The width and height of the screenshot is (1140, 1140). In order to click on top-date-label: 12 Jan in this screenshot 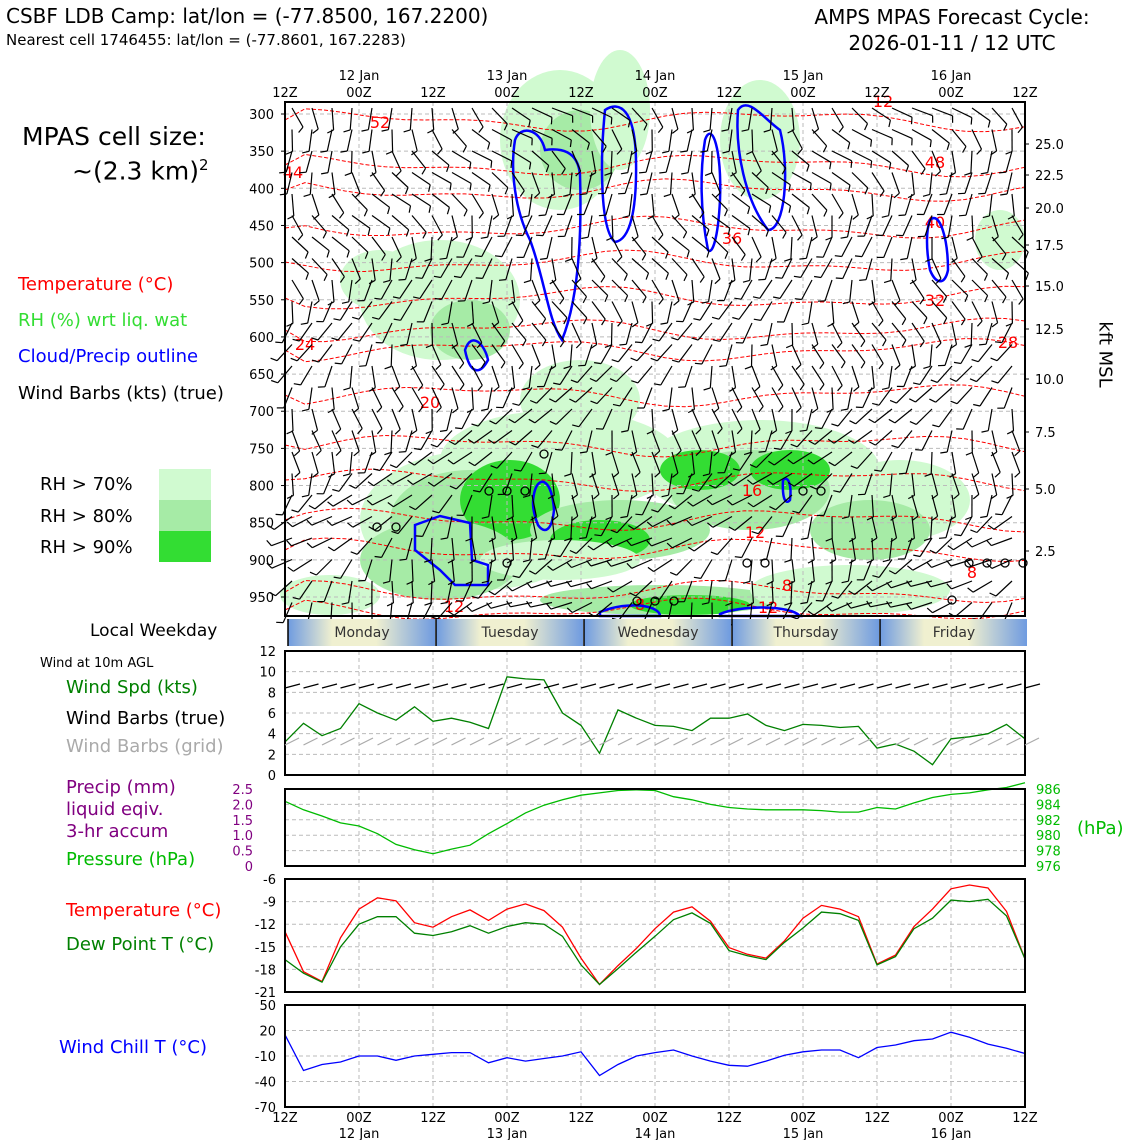, I will do `click(359, 76)`.